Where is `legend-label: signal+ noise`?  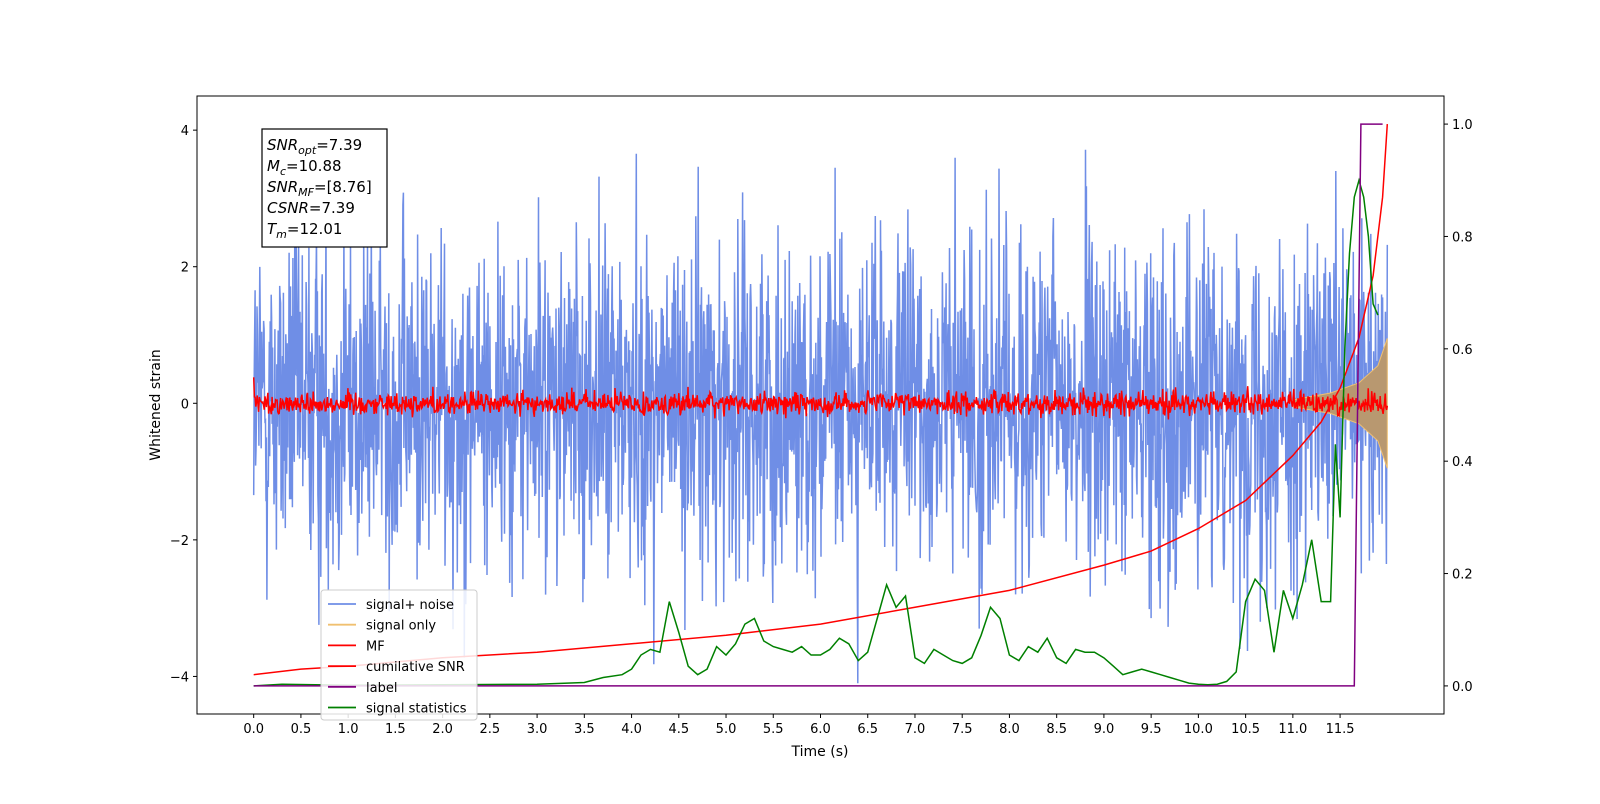
legend-label: signal+ noise is located at coordinates (410, 605).